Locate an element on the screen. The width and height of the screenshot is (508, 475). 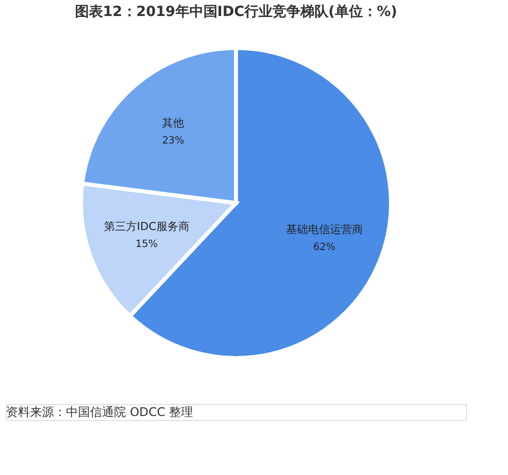
slice-label: 其他 is located at coordinates (173, 123).